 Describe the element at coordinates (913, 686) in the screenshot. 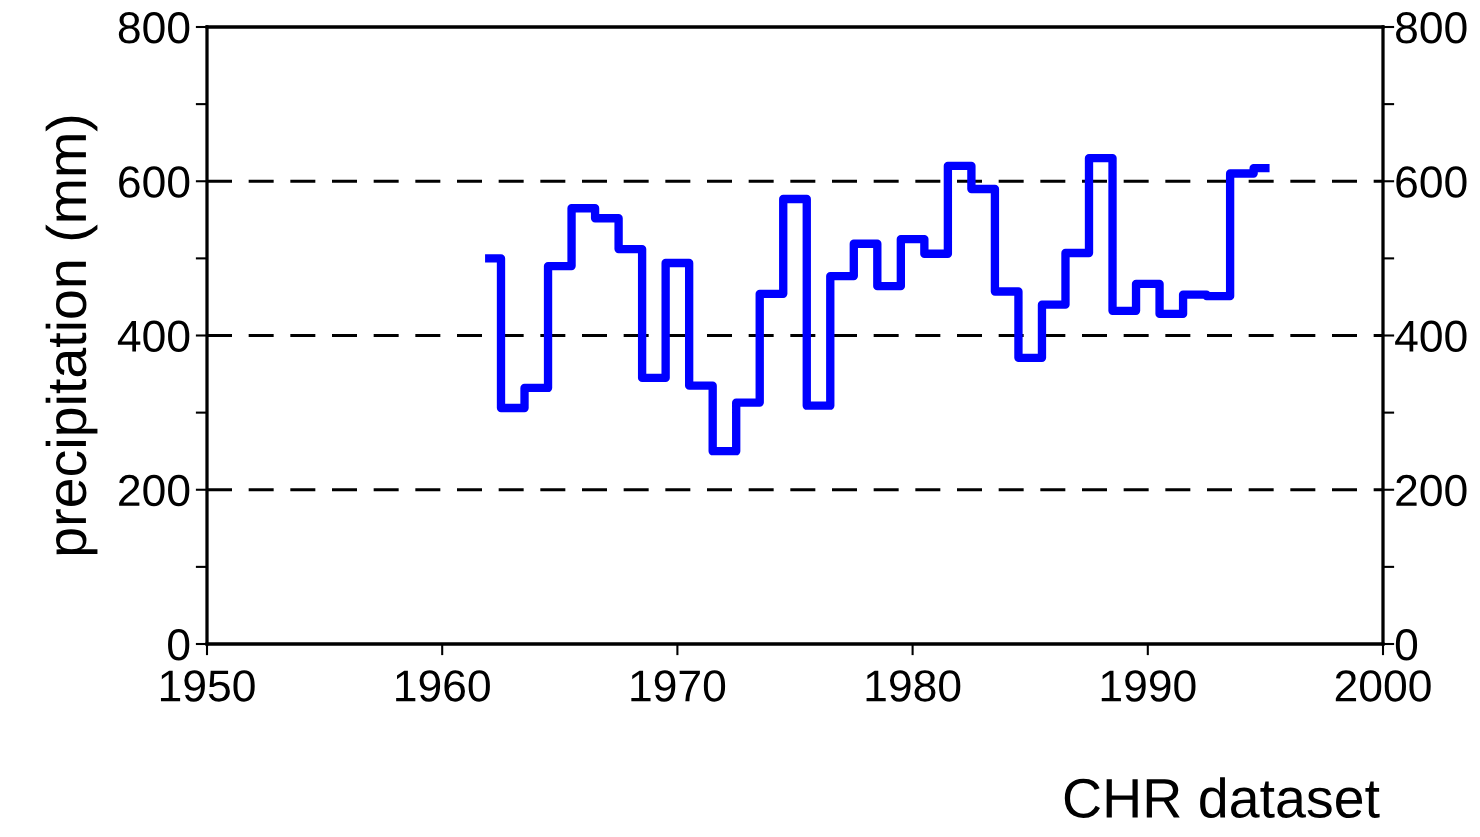

I see `x-tick-label: 1980` at that location.